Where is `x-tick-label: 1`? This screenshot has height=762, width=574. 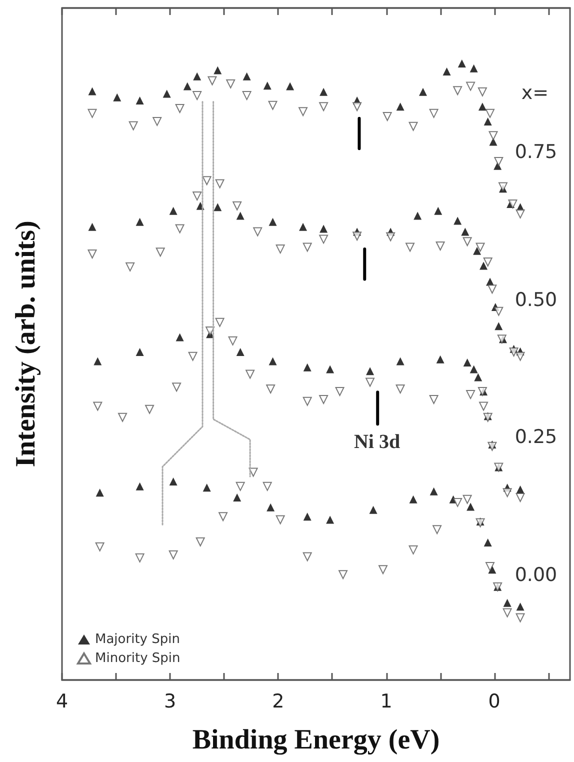
x-tick-label: 1 is located at coordinates (386, 701).